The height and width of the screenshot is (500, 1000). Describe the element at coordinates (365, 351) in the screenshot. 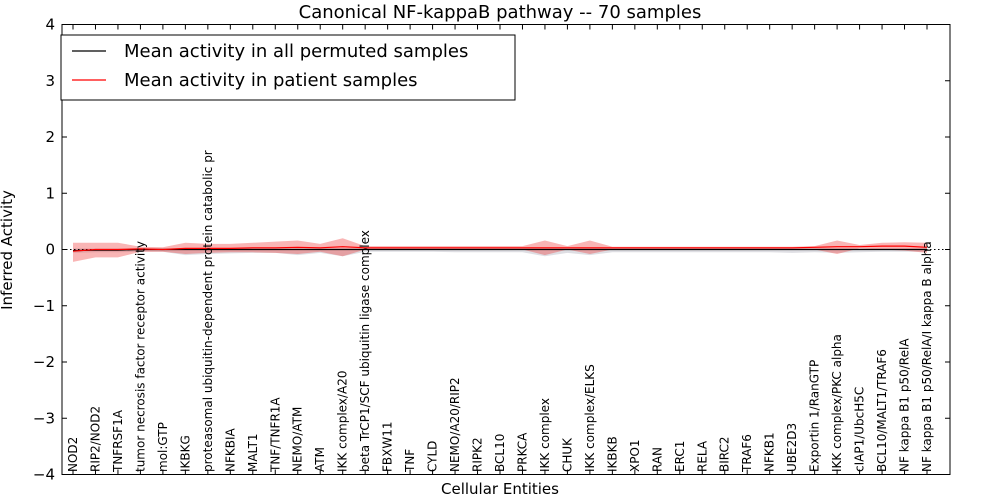

I see `category-label: beta TrCP1/SCF ubiquitin ligase complex` at that location.